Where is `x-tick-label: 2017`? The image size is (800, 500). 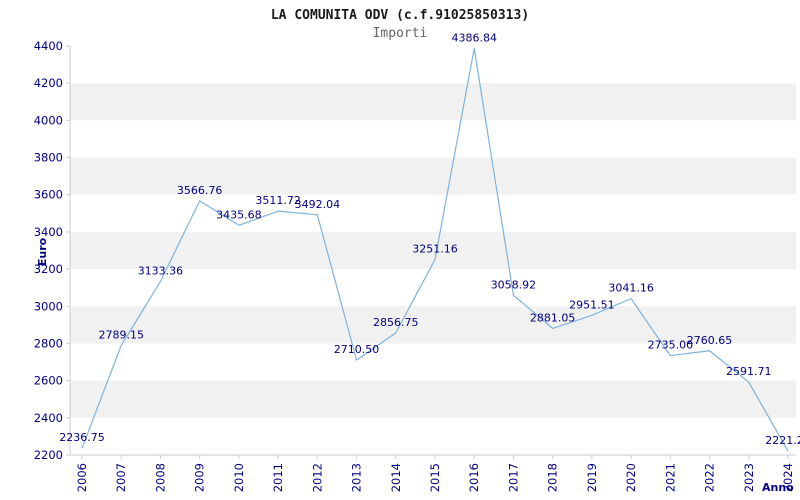 x-tick-label: 2017 is located at coordinates (513, 477).